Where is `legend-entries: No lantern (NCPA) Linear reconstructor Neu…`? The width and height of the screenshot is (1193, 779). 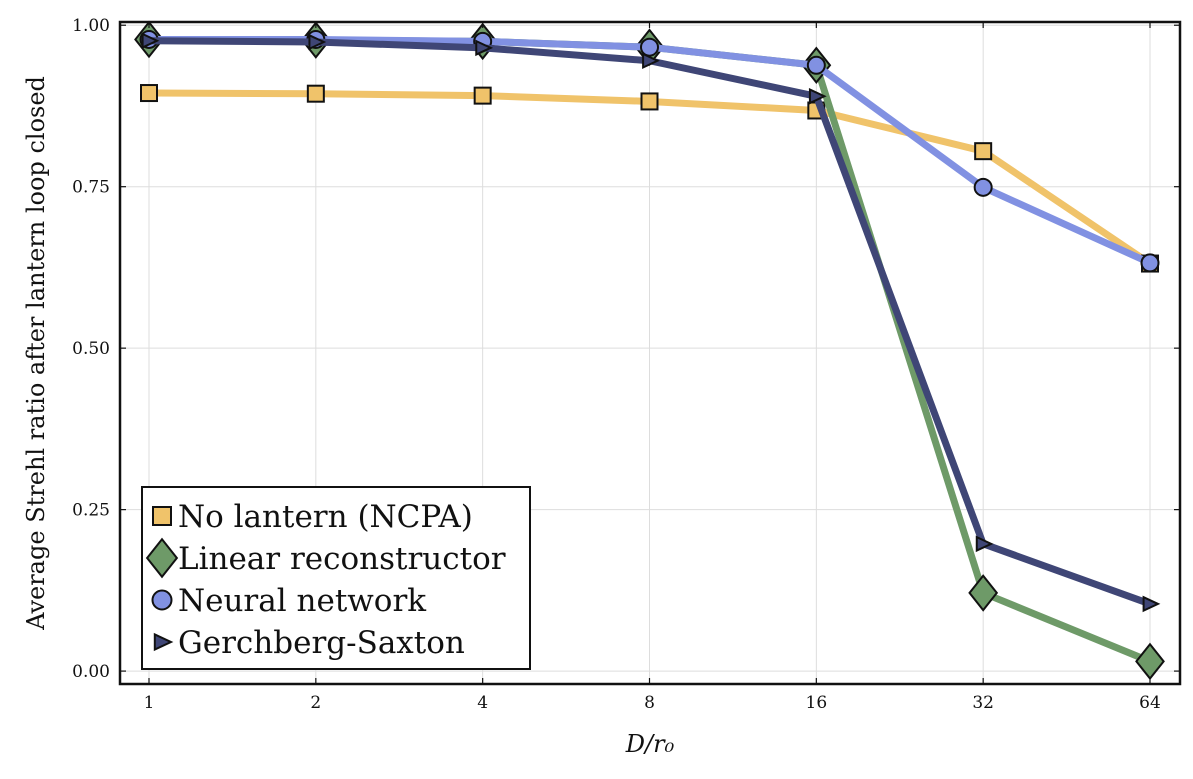 legend-entries: No lantern (NCPA) Linear reconstructor Neu… is located at coordinates (325, 580).